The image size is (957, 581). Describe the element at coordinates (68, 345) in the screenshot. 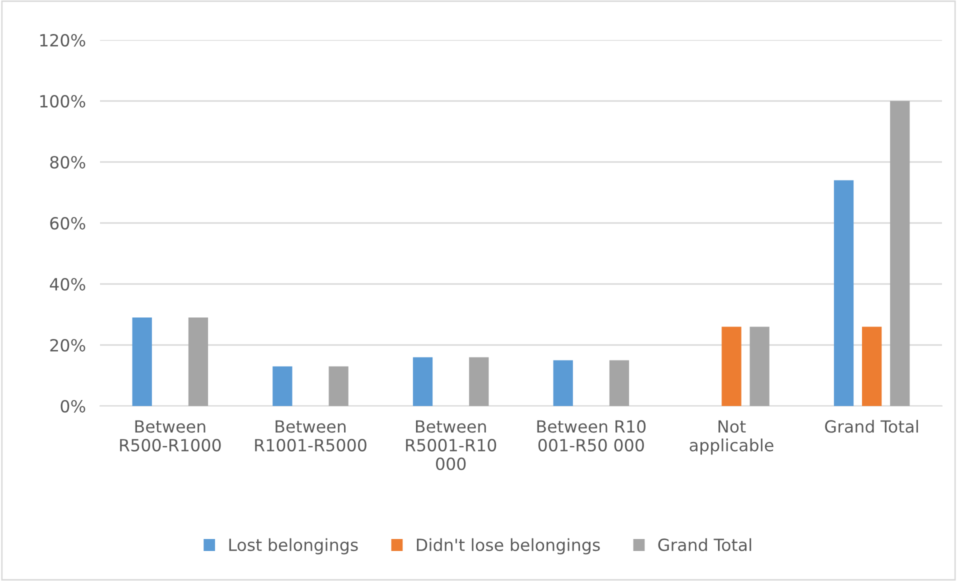

I see `y-tick-label: 20%` at that location.